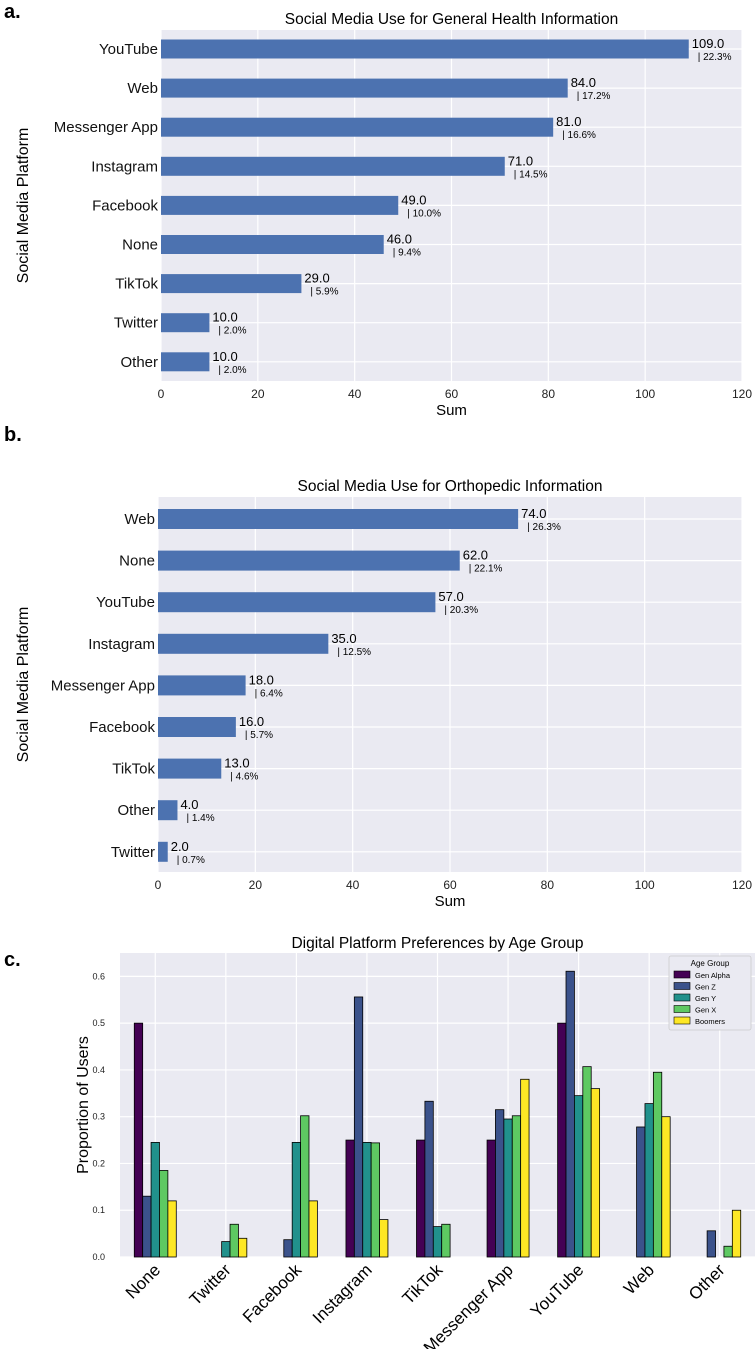  Describe the element at coordinates (710, 1021) in the screenshot. I see `c-legend-entry: Boomers` at that location.